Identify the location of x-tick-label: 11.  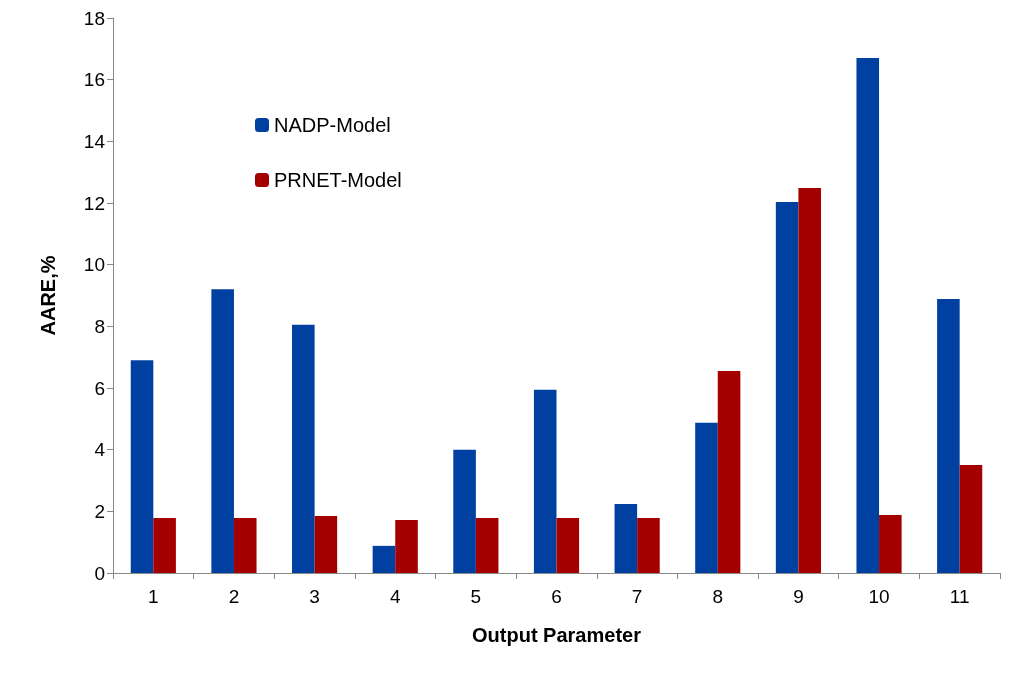
(959, 596).